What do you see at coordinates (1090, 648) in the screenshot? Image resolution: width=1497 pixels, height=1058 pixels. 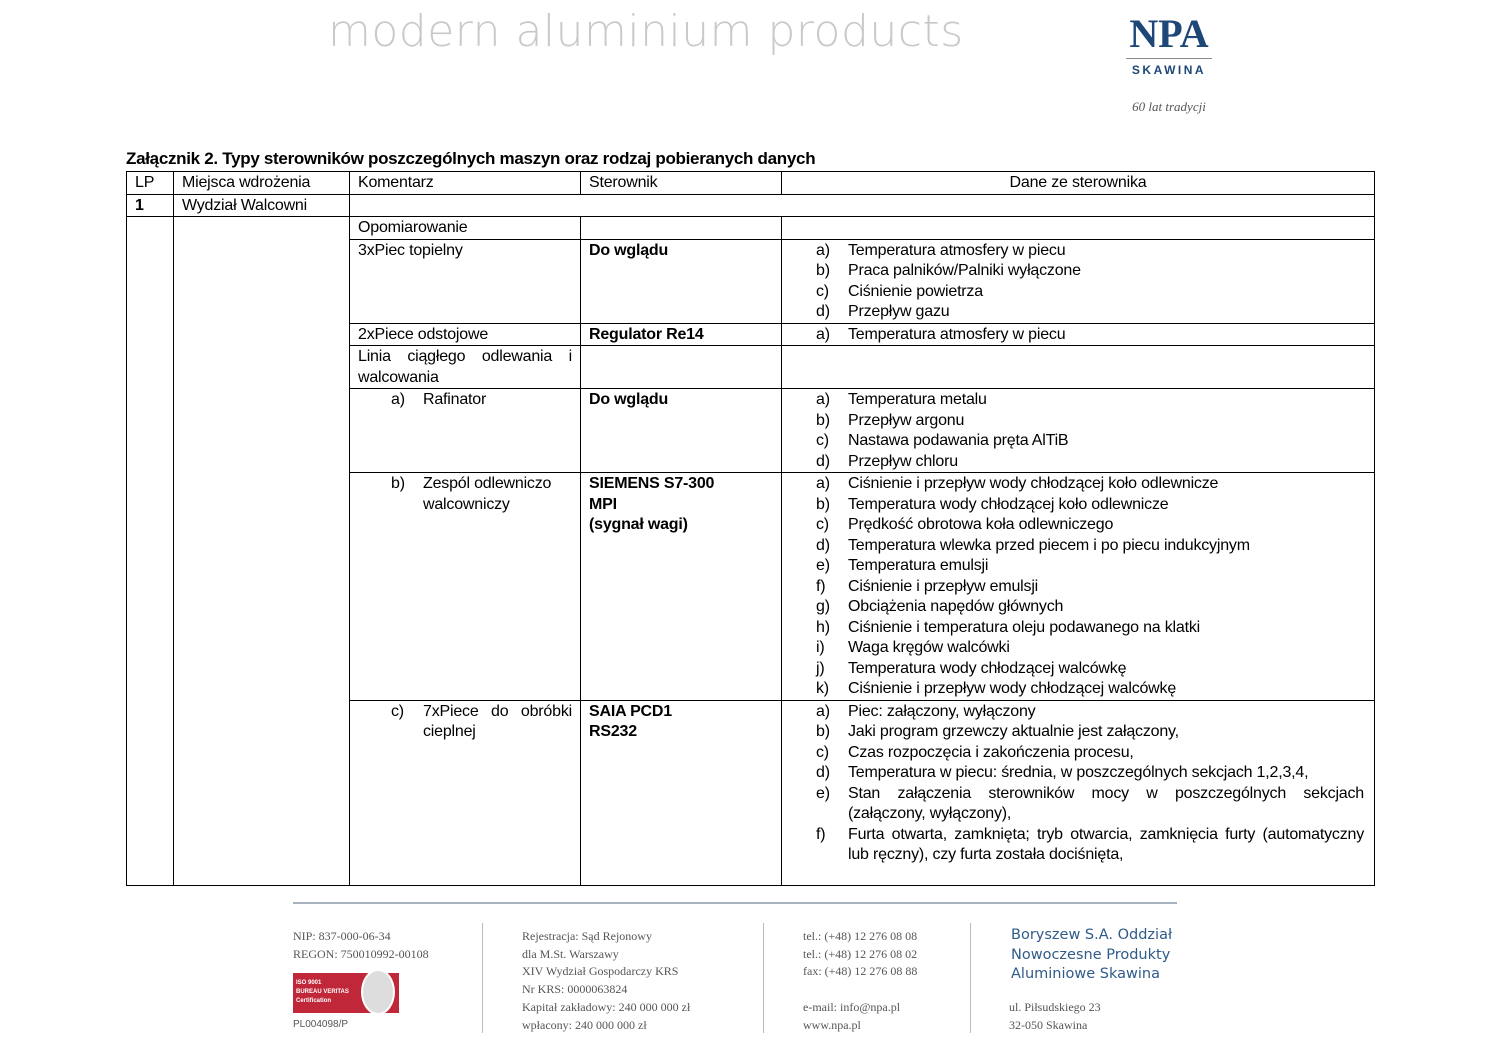 I see `data-item: i) Waga kręgów walcówki` at bounding box center [1090, 648].